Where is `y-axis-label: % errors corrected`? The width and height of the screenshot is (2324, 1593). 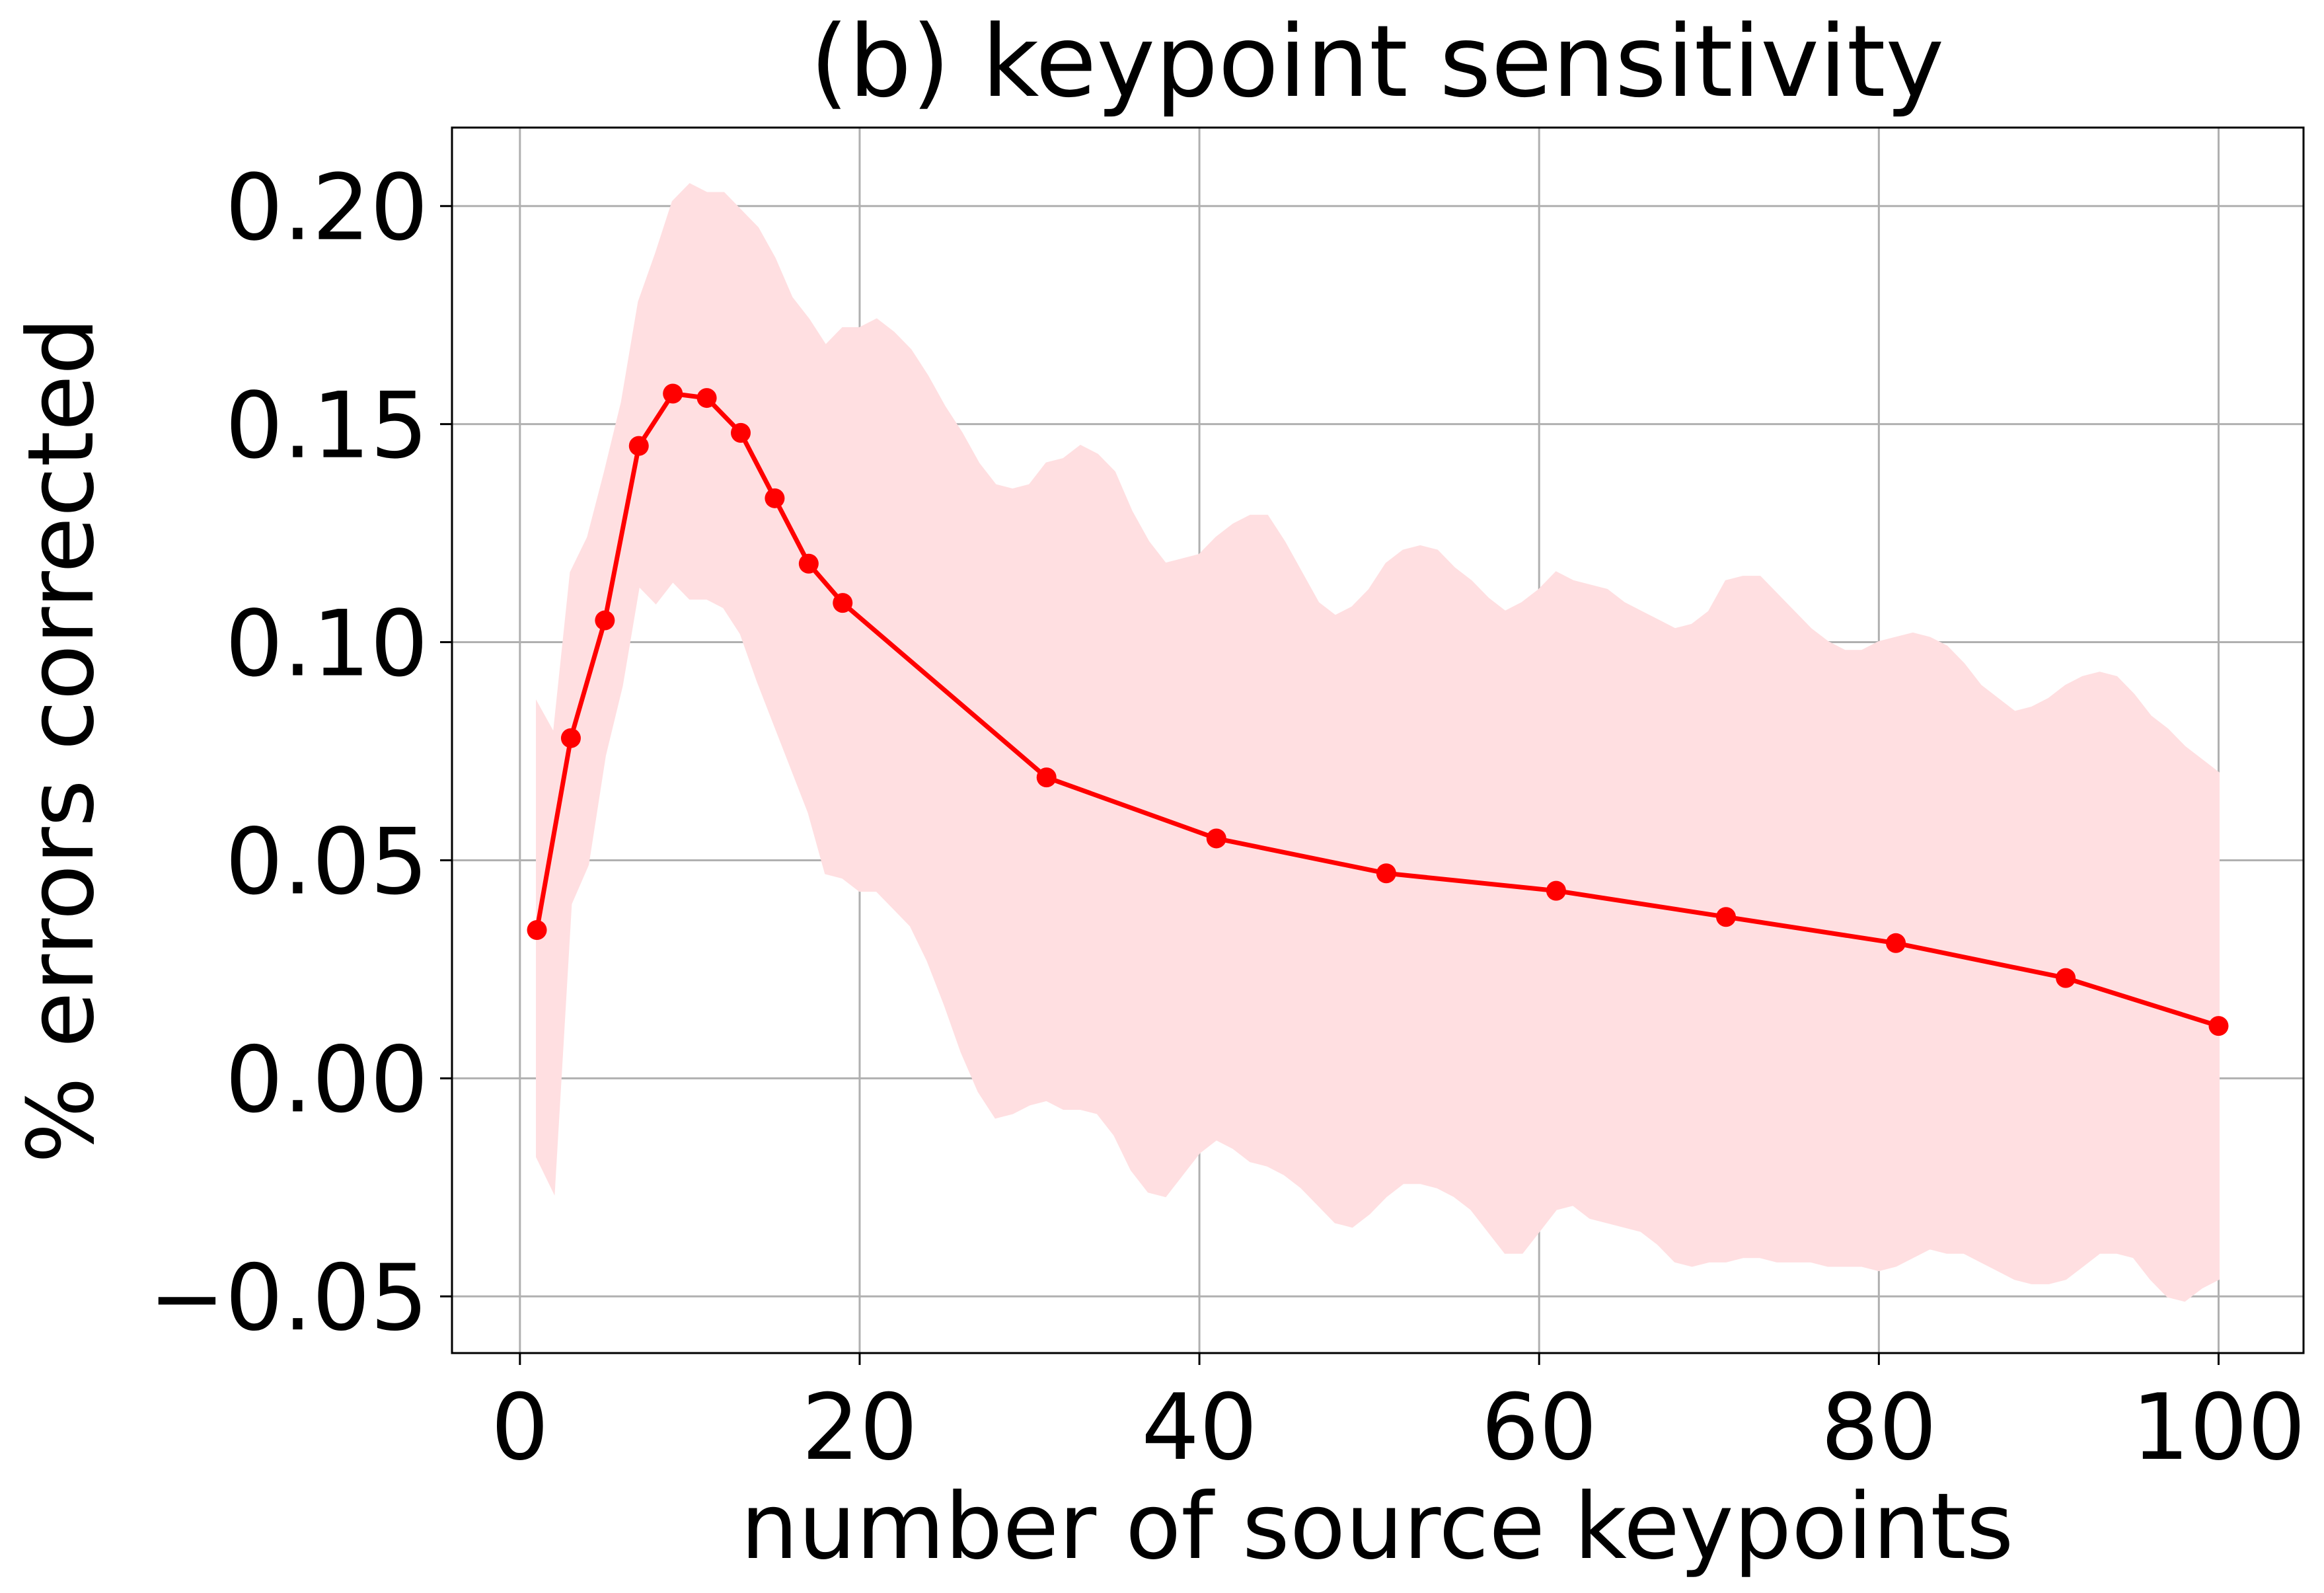 y-axis-label: % errors corrected is located at coordinates (61, 740).